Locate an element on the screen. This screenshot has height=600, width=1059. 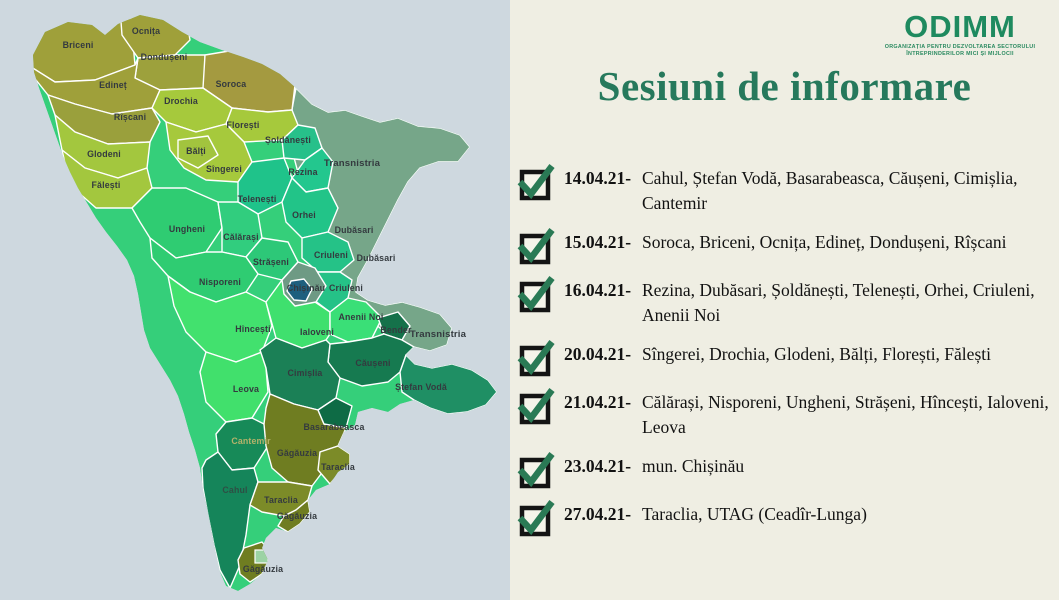
label-soldanesti: Șoldănești is located at coordinates (288, 140).